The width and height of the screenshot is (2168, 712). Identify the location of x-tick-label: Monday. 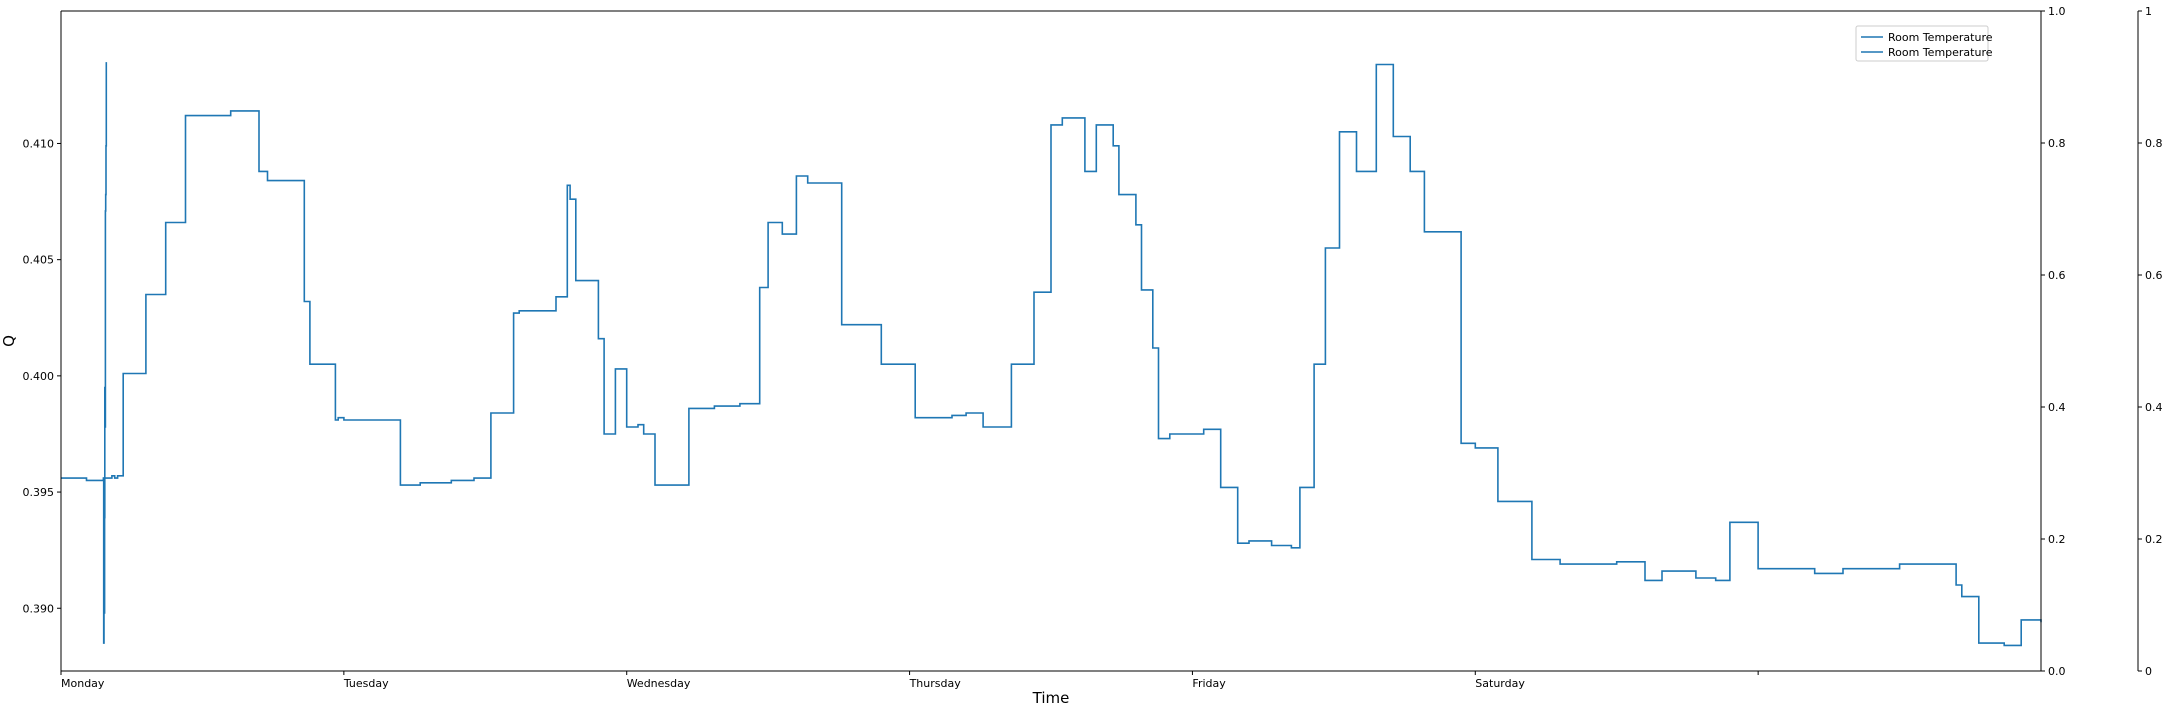
(83, 683).